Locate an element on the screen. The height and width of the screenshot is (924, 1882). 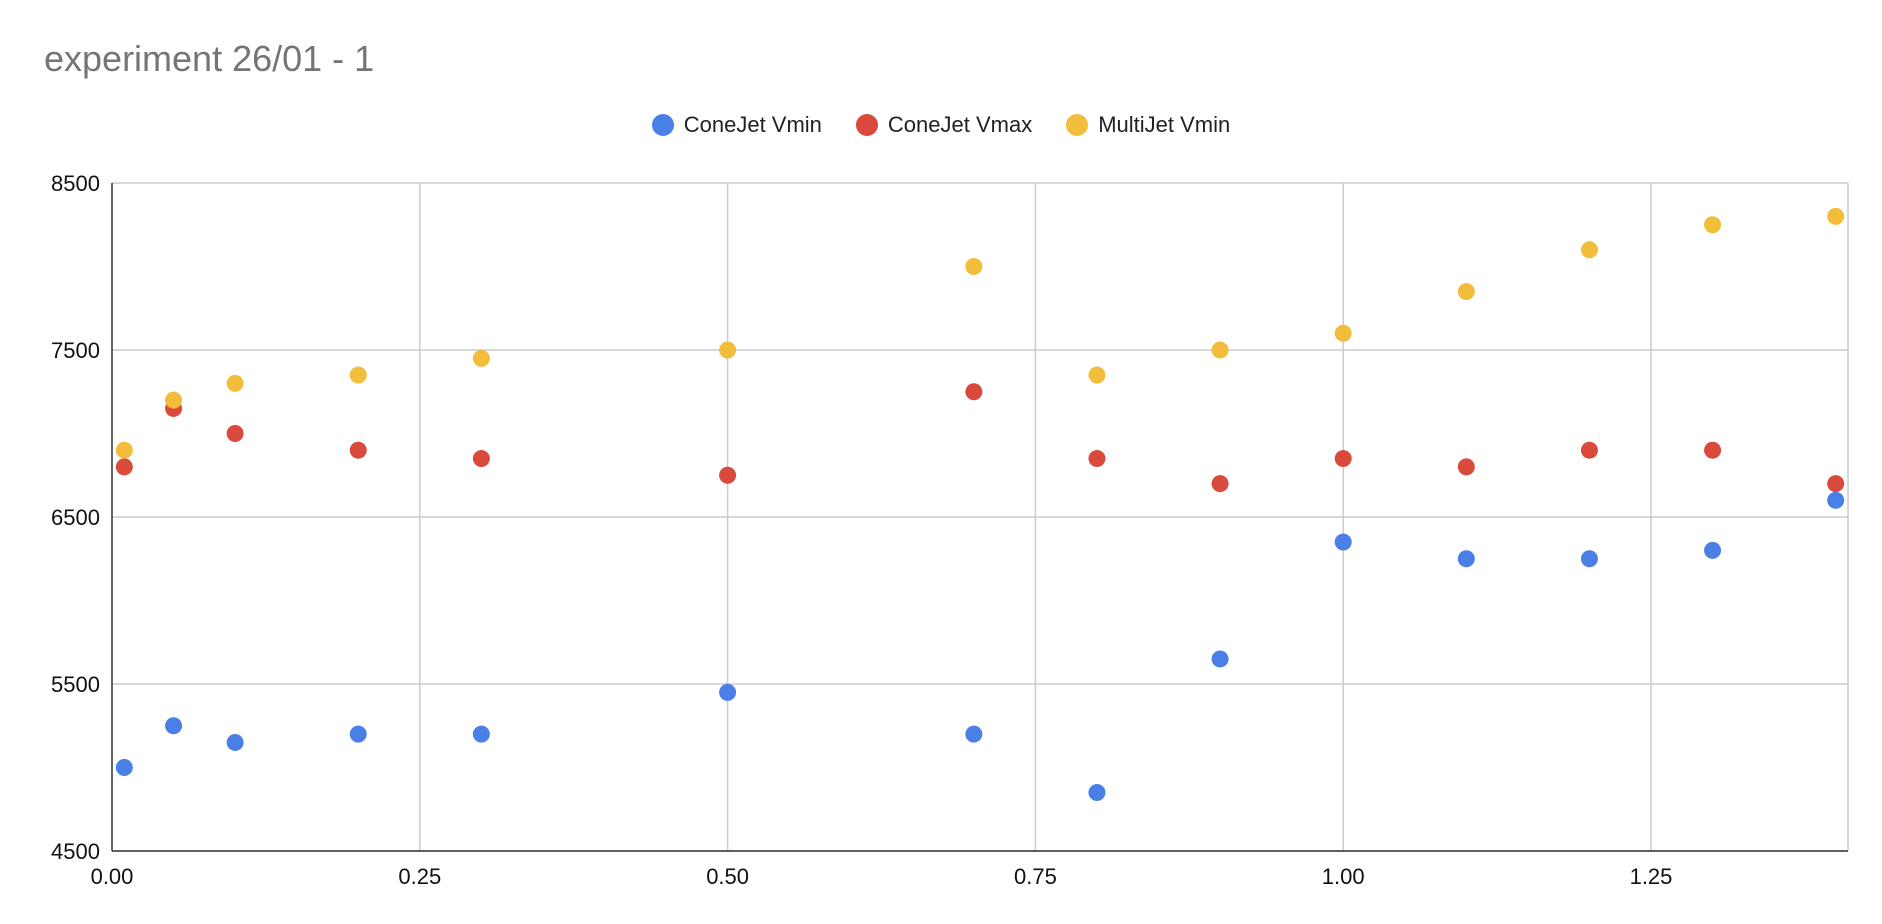
y-tick-label: 7500 is located at coordinates (75, 350).